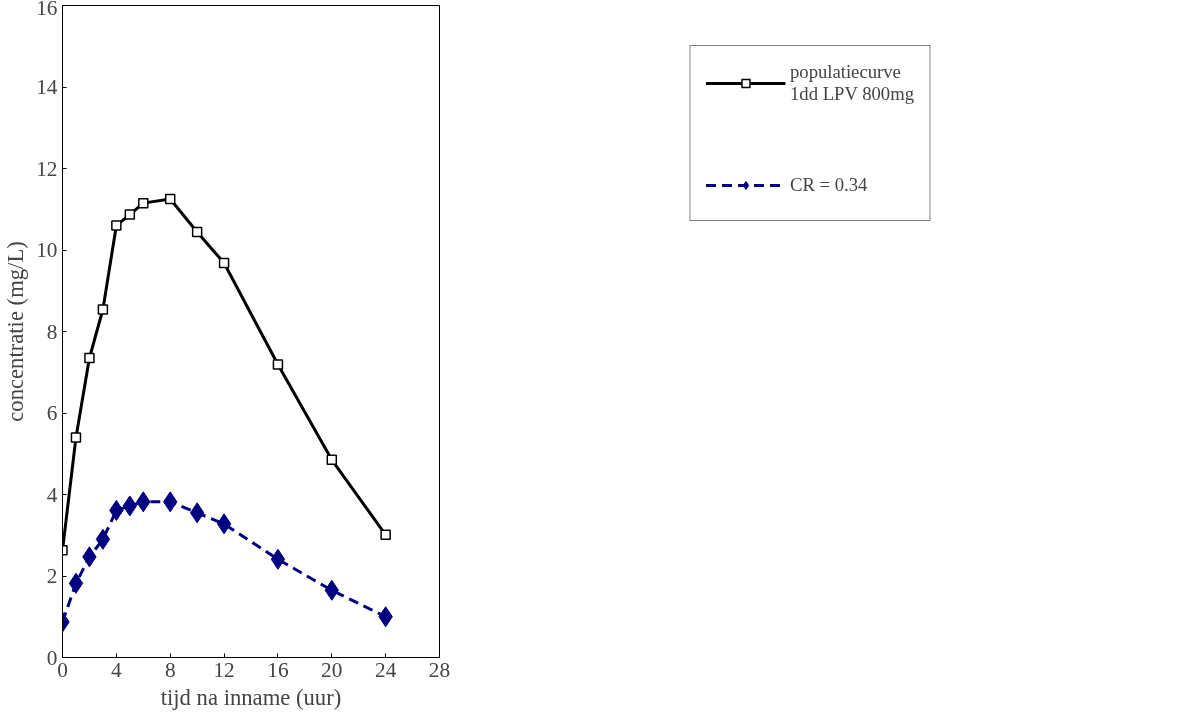 This screenshot has height=720, width=1188. What do you see at coordinates (251, 697) in the screenshot?
I see `x-axis-title: tijd na inname (uur)` at bounding box center [251, 697].